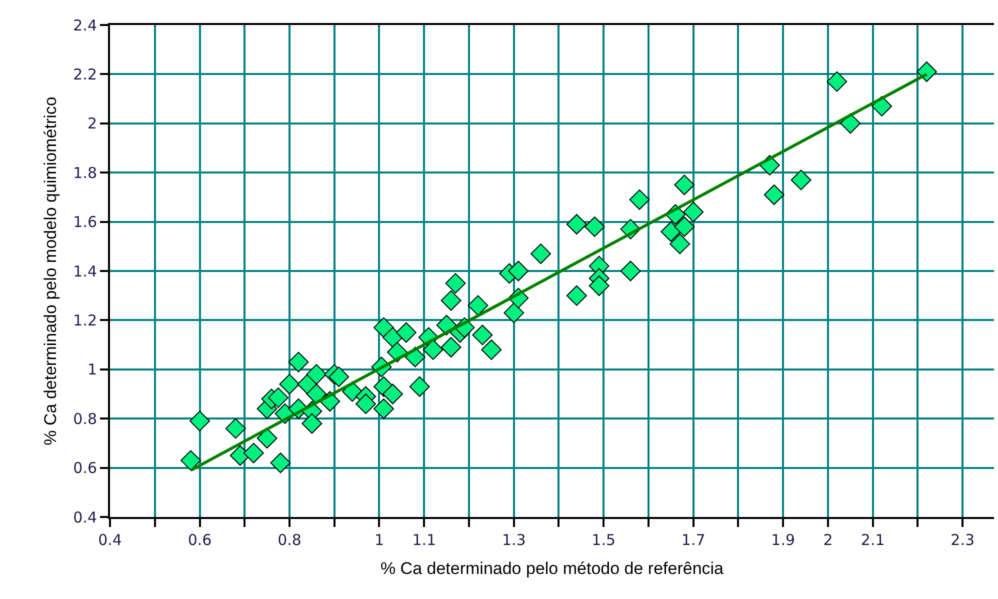 Image resolution: width=998 pixels, height=599 pixels. What do you see at coordinates (693, 540) in the screenshot?
I see `x-tick-label: 1.7` at bounding box center [693, 540].